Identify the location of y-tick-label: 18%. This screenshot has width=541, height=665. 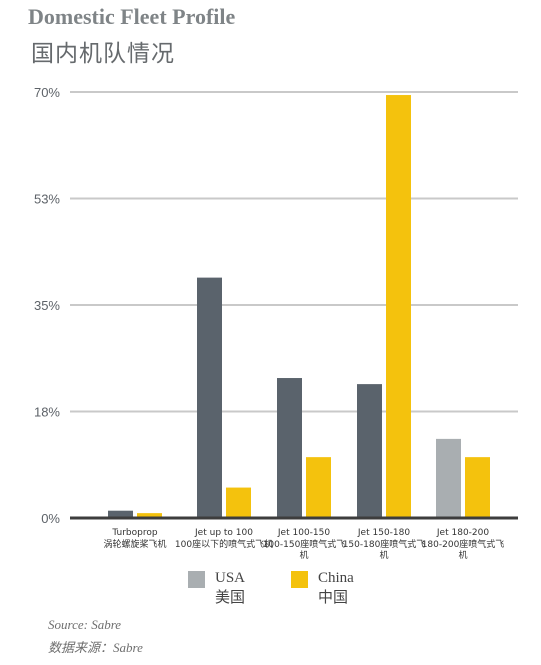
(47, 412).